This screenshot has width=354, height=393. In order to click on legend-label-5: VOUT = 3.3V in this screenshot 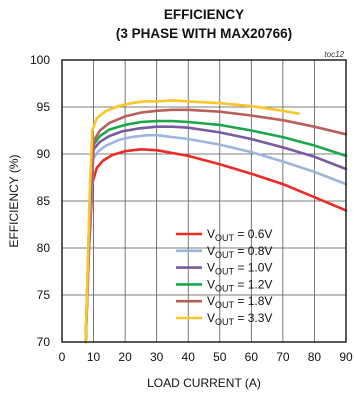, I will do `click(239, 319)`.